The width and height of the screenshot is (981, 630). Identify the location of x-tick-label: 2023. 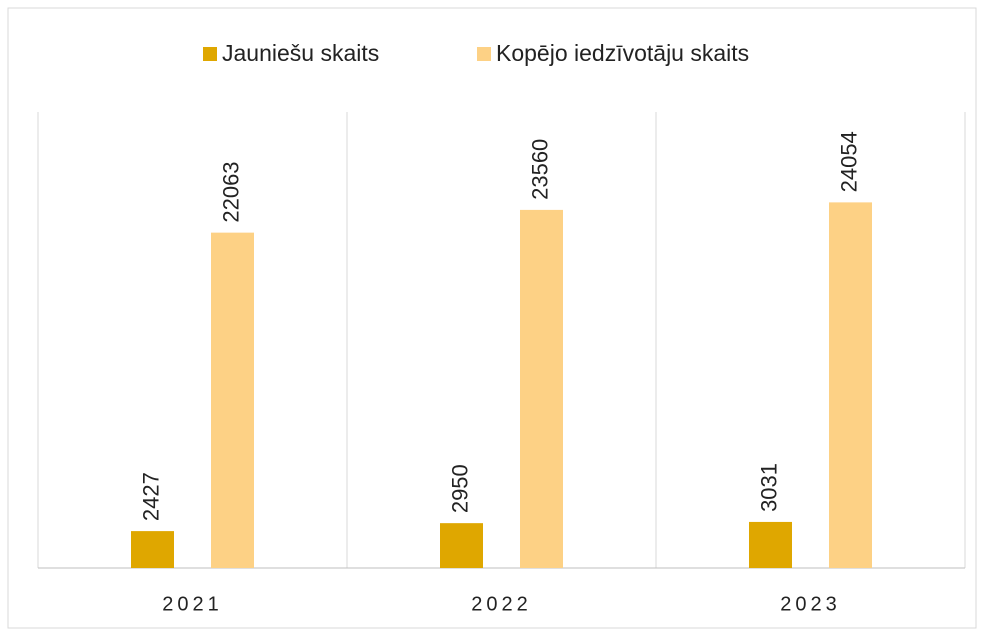
(810, 604).